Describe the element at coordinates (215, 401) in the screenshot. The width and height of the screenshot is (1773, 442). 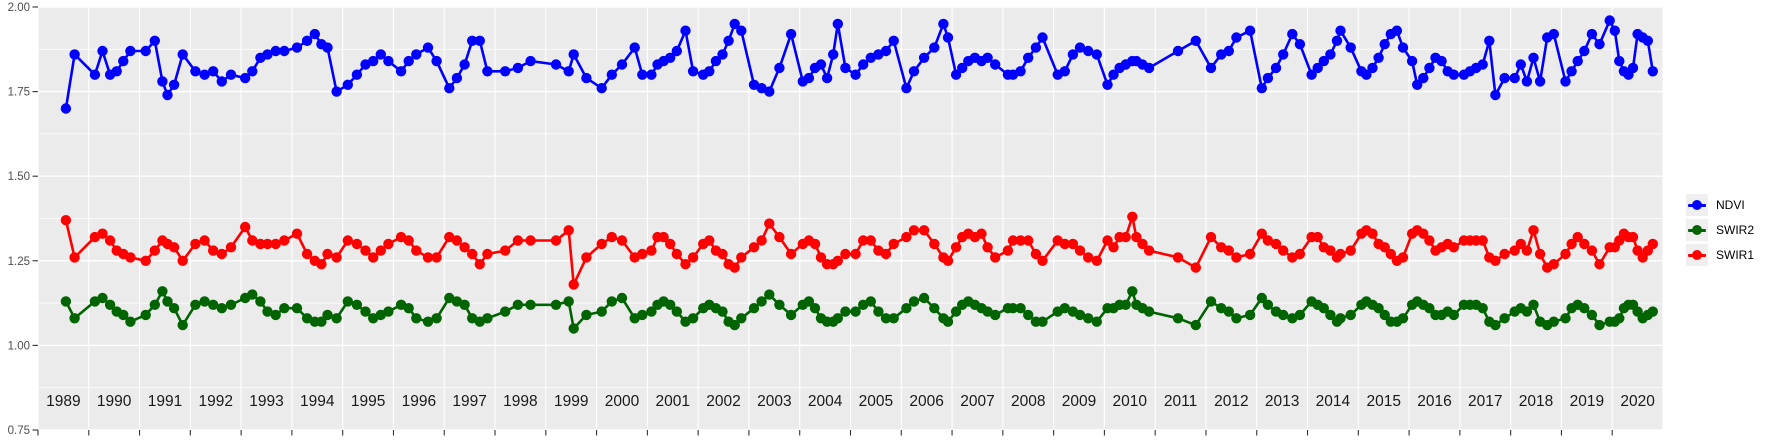
I see `svg-text: 1992` at that location.